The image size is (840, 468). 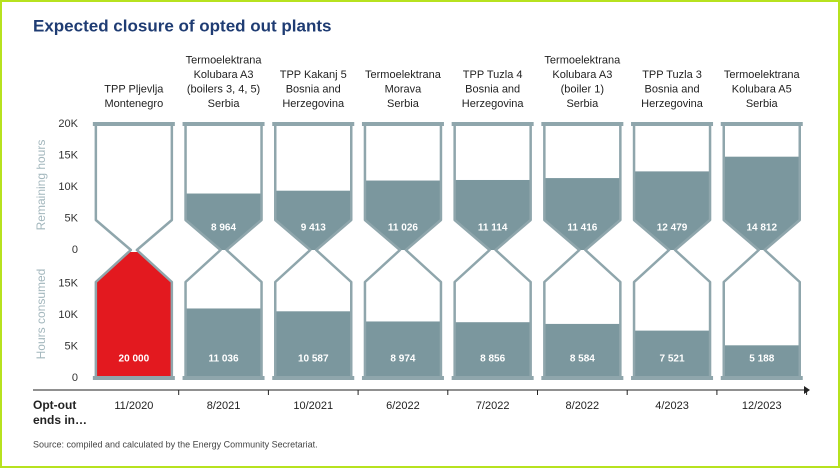 I want to click on x-tick-label: 8/2022, so click(x=583, y=406).